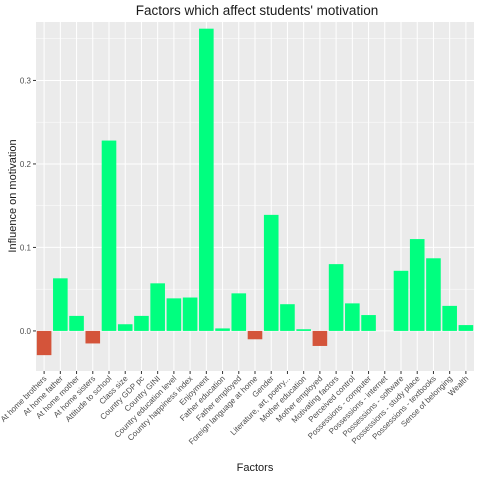  Describe the element at coordinates (26, 247) in the screenshot. I see `y-tick-label: 0.1` at that location.